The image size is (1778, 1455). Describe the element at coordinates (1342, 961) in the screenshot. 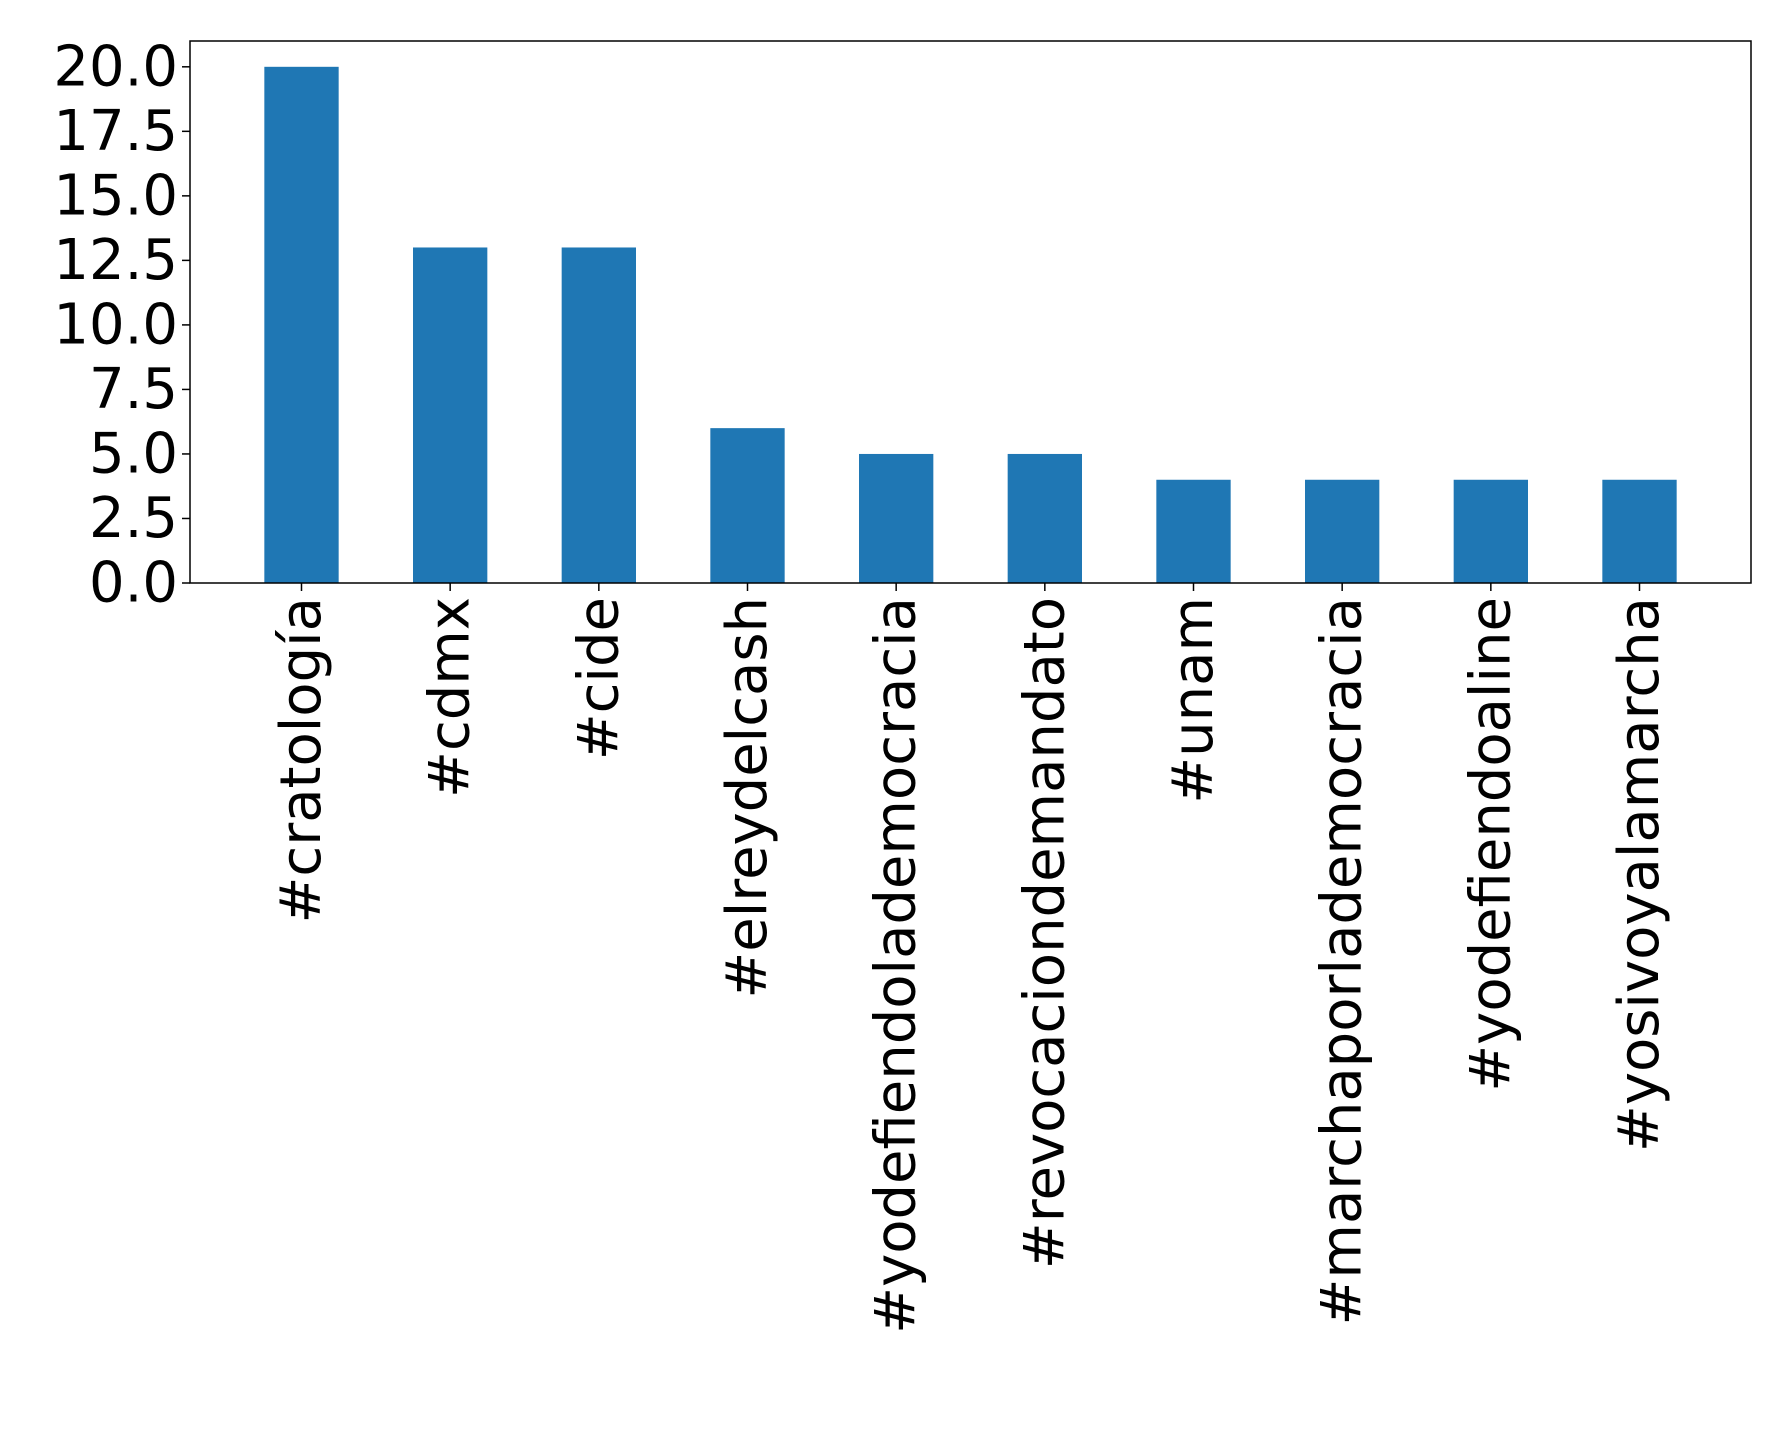

I see `x-tick-label: #marchaporlademocracia` at that location.